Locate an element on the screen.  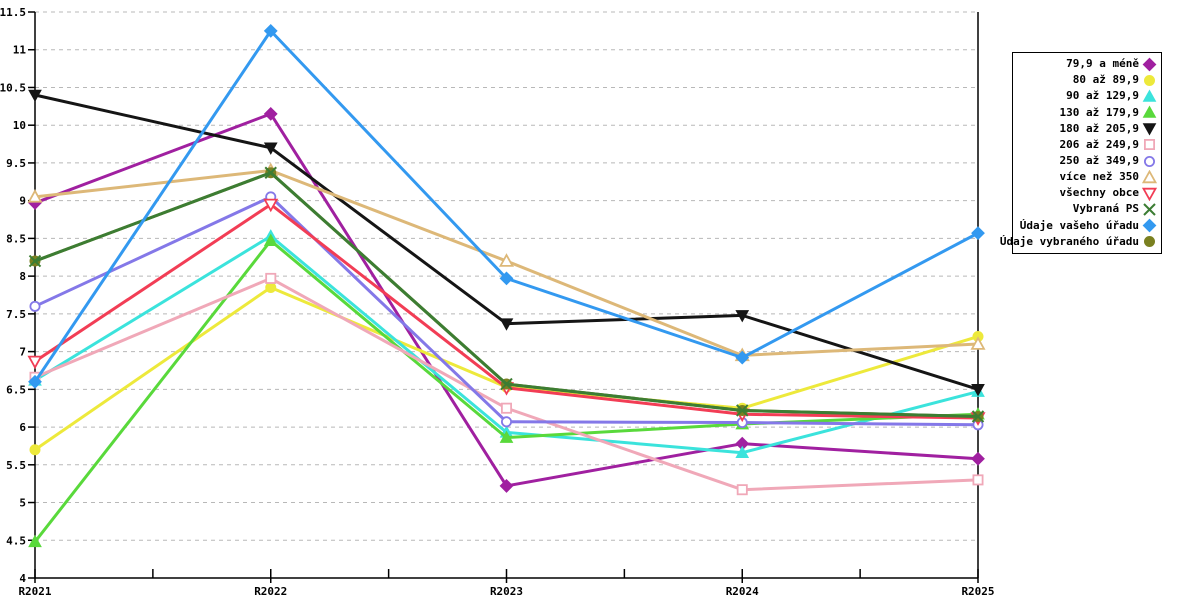
y-axis-tick-label: 5.5 is located at coordinates (16, 465).